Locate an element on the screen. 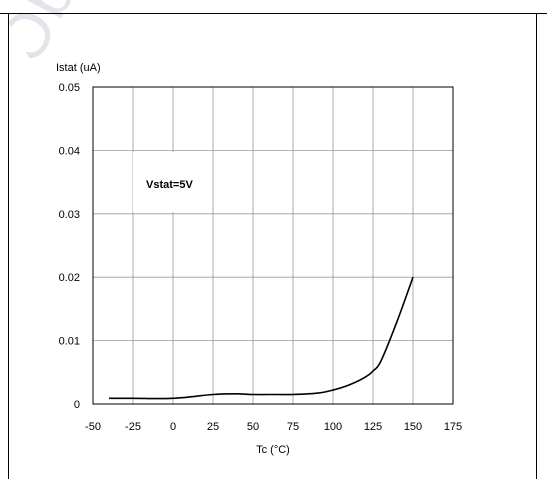 This screenshot has width=547, height=479. x-tick-label: 50 is located at coordinates (253, 427).